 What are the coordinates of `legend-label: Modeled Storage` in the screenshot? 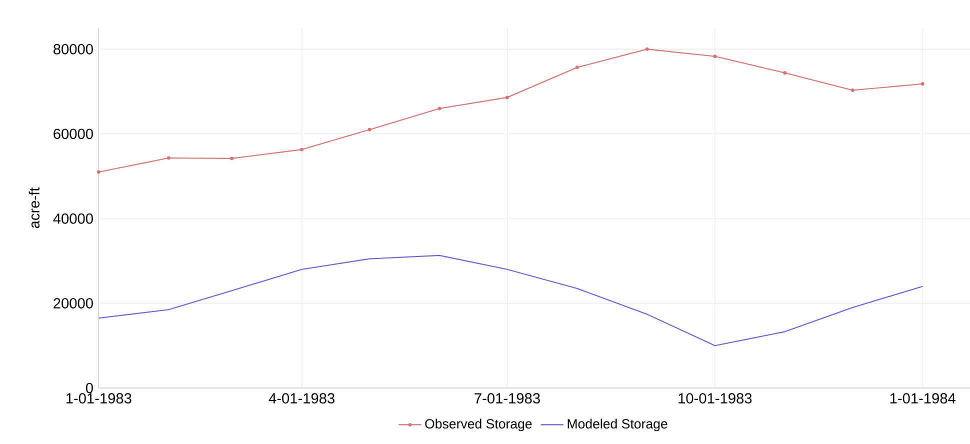 It's located at (618, 425).